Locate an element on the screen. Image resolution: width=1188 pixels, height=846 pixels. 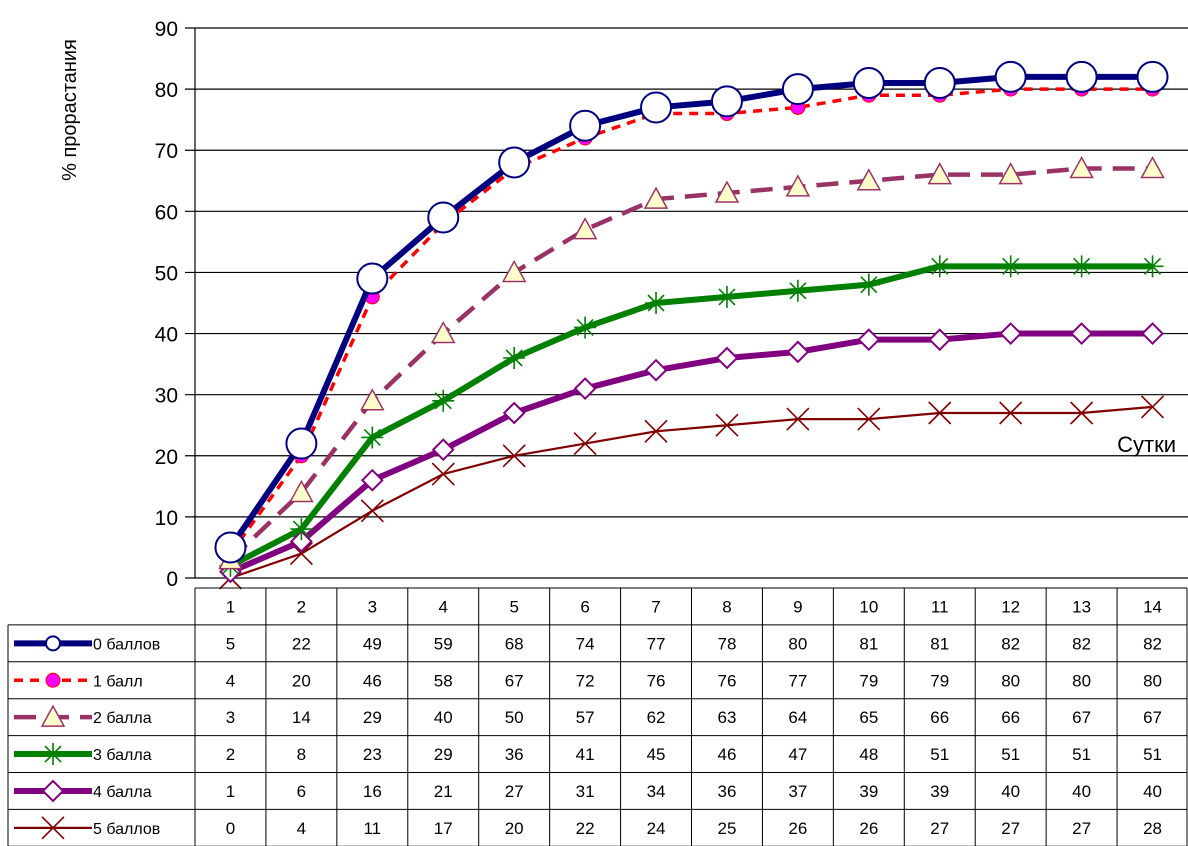
data-label: 80 is located at coordinates (1010, 680).